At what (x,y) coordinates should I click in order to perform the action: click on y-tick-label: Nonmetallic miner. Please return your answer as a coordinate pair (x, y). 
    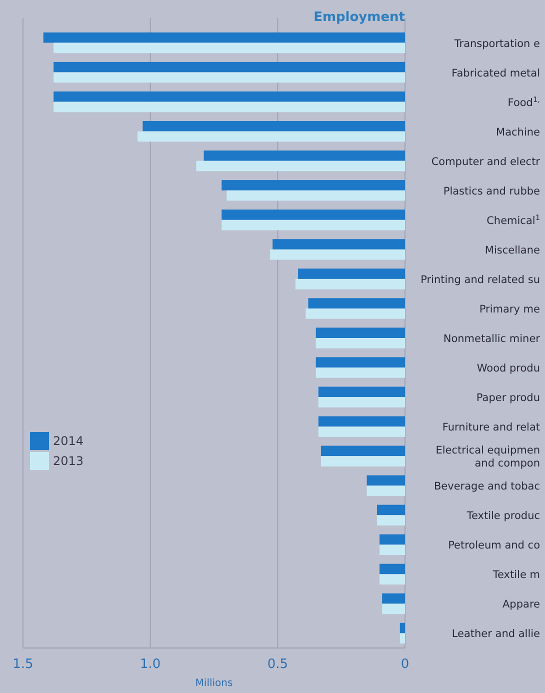
    Looking at the image, I should click on (492, 339).